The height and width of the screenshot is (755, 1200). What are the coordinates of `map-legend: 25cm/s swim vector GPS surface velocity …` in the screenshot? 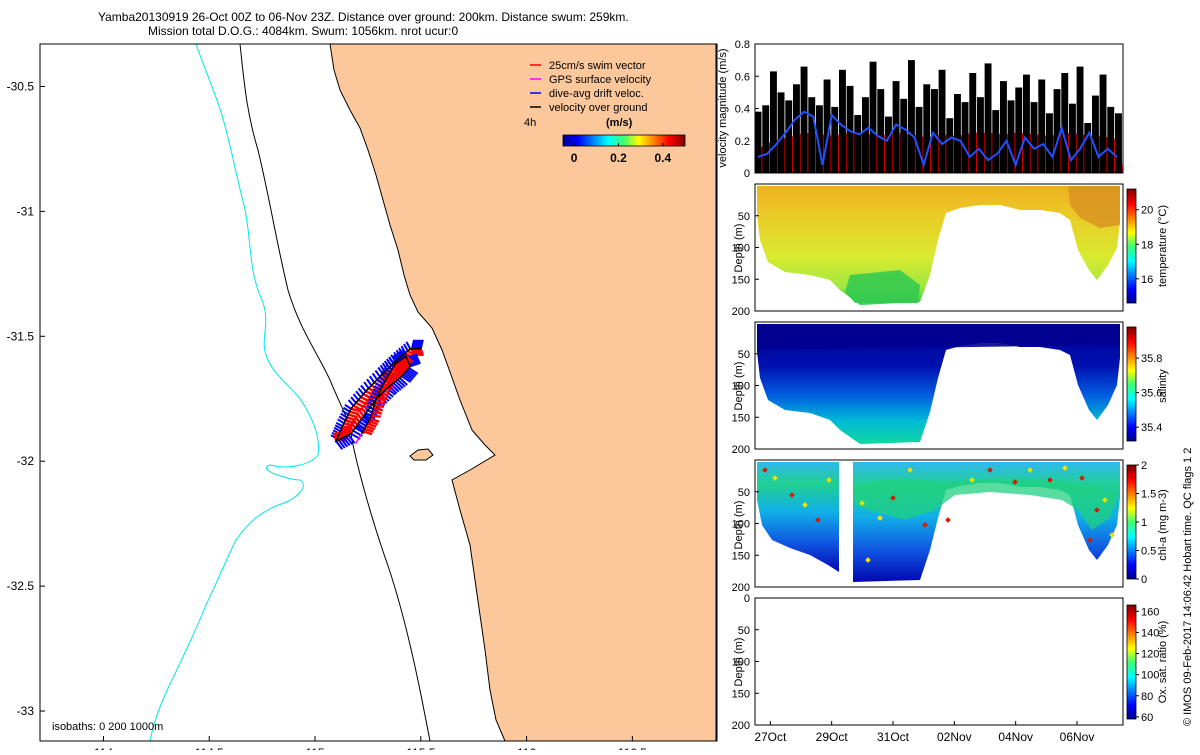 It's located at (605, 112).